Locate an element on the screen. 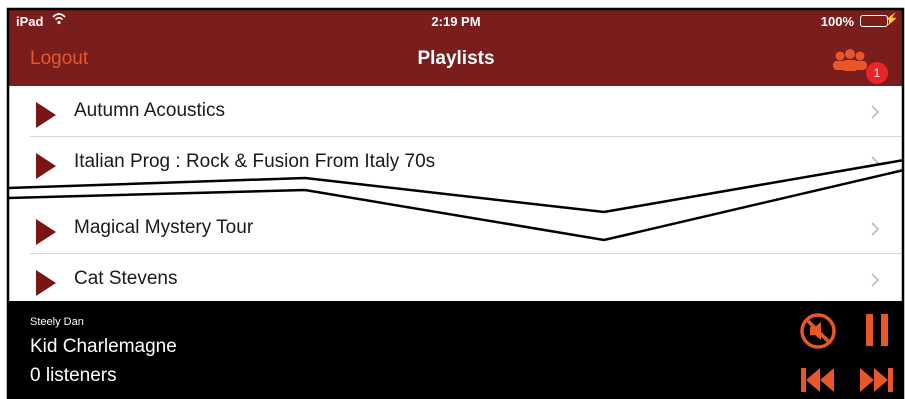  skip-forward-icon is located at coordinates (876, 380).